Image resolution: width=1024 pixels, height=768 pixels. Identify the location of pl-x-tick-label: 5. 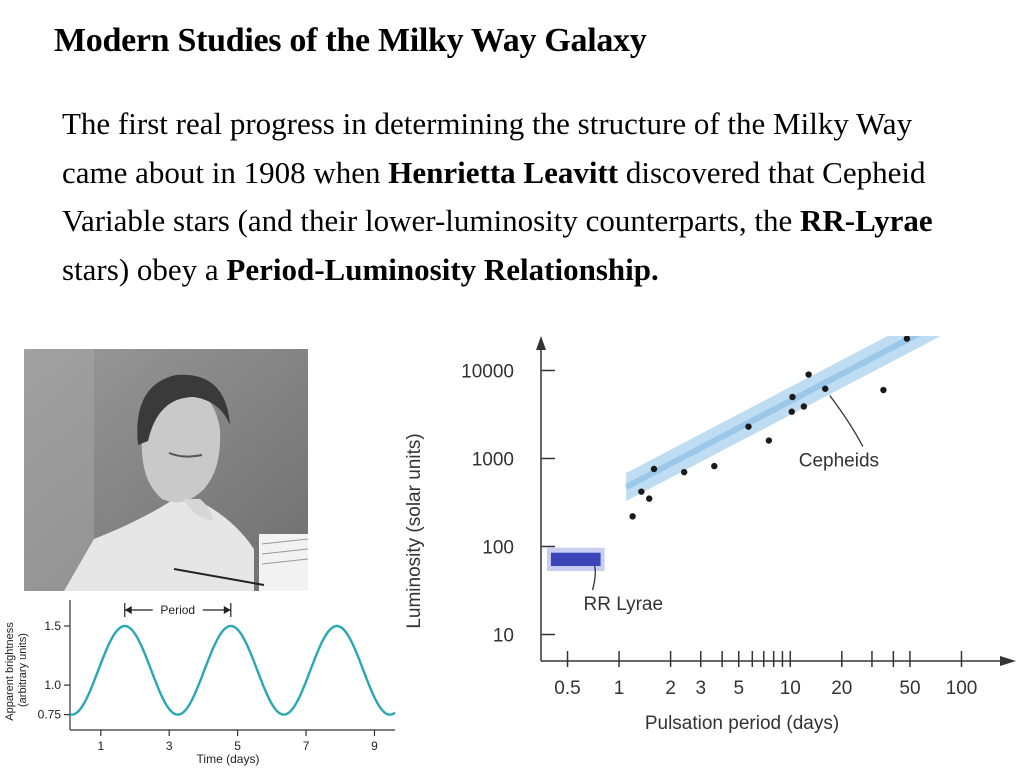
(738, 688).